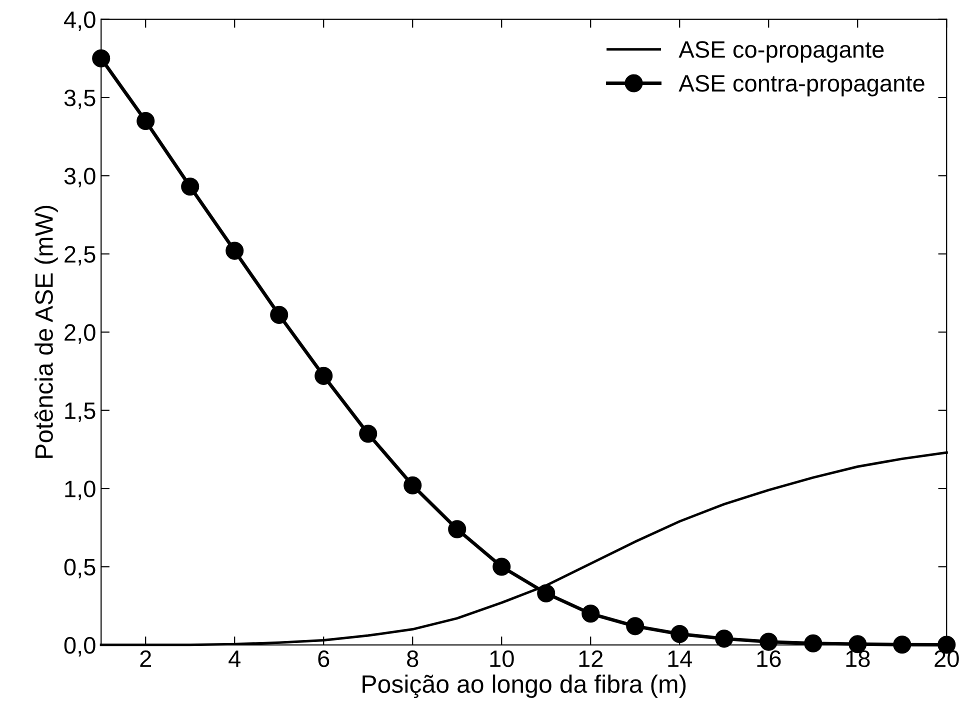  I want to click on y-tick-label: 0,0, so click(80, 647).